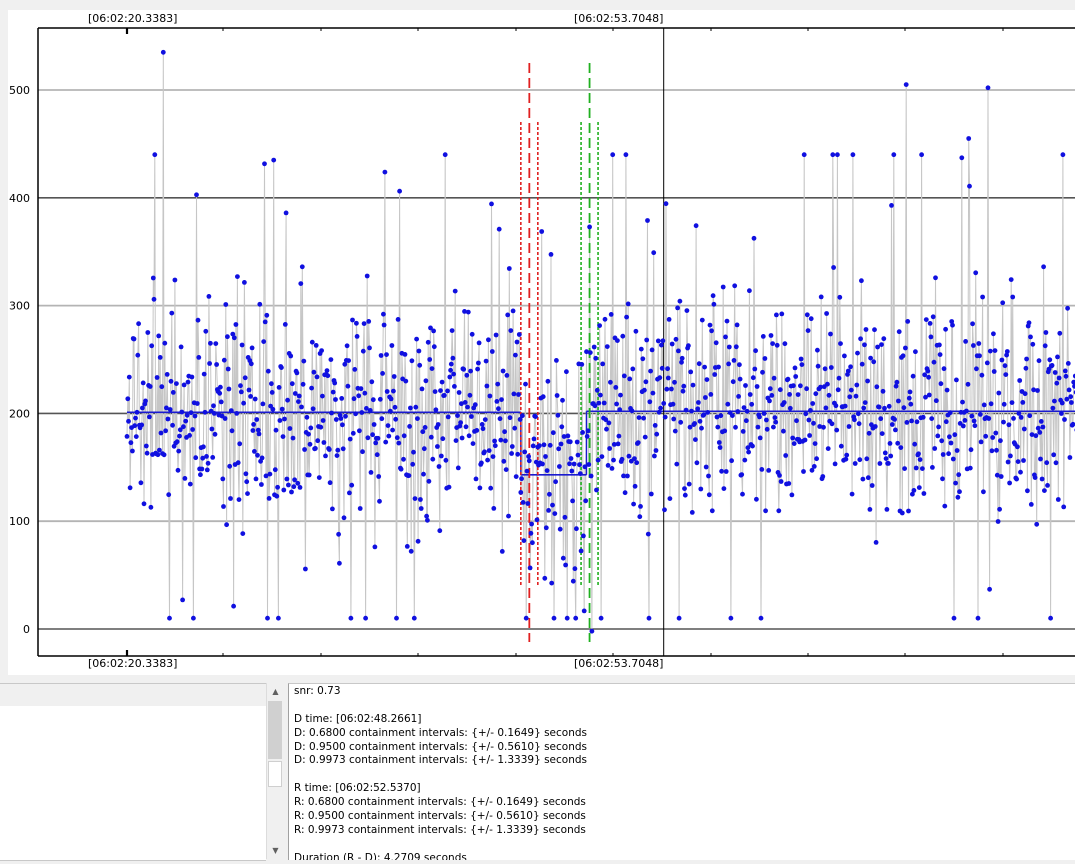 Image resolution: width=1075 pixels, height=864 pixels. I want to click on list-scrollbar: ▲ ▼, so click(275, 771).